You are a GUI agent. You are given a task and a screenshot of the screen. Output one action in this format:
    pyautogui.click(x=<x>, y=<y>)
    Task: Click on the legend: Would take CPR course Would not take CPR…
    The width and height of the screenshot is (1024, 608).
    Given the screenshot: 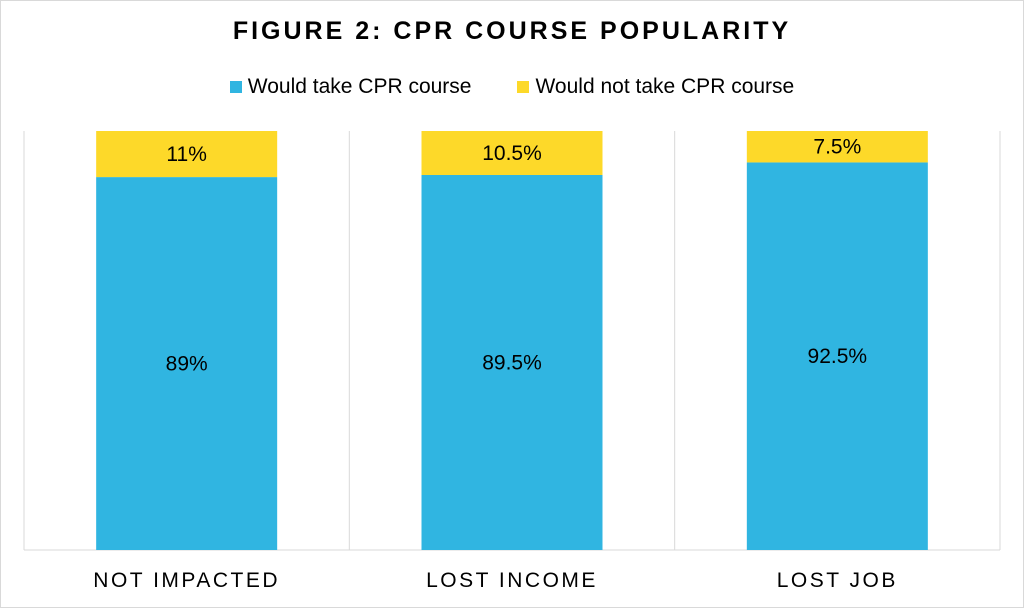 What is the action you would take?
    pyautogui.click(x=512, y=87)
    